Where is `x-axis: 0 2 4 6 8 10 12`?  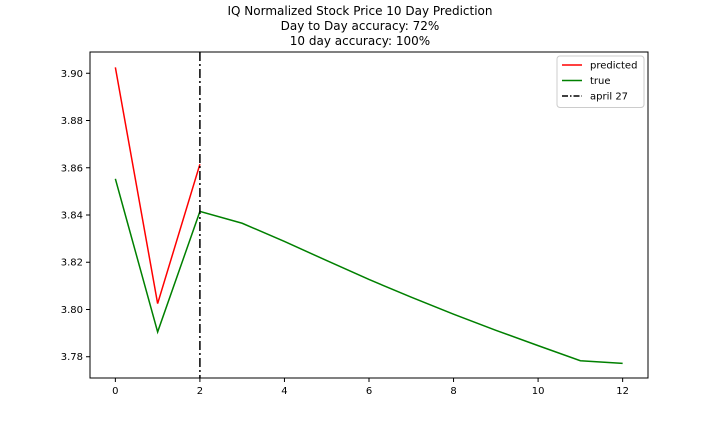
x-axis: 0 2 4 6 8 10 12 is located at coordinates (370, 387).